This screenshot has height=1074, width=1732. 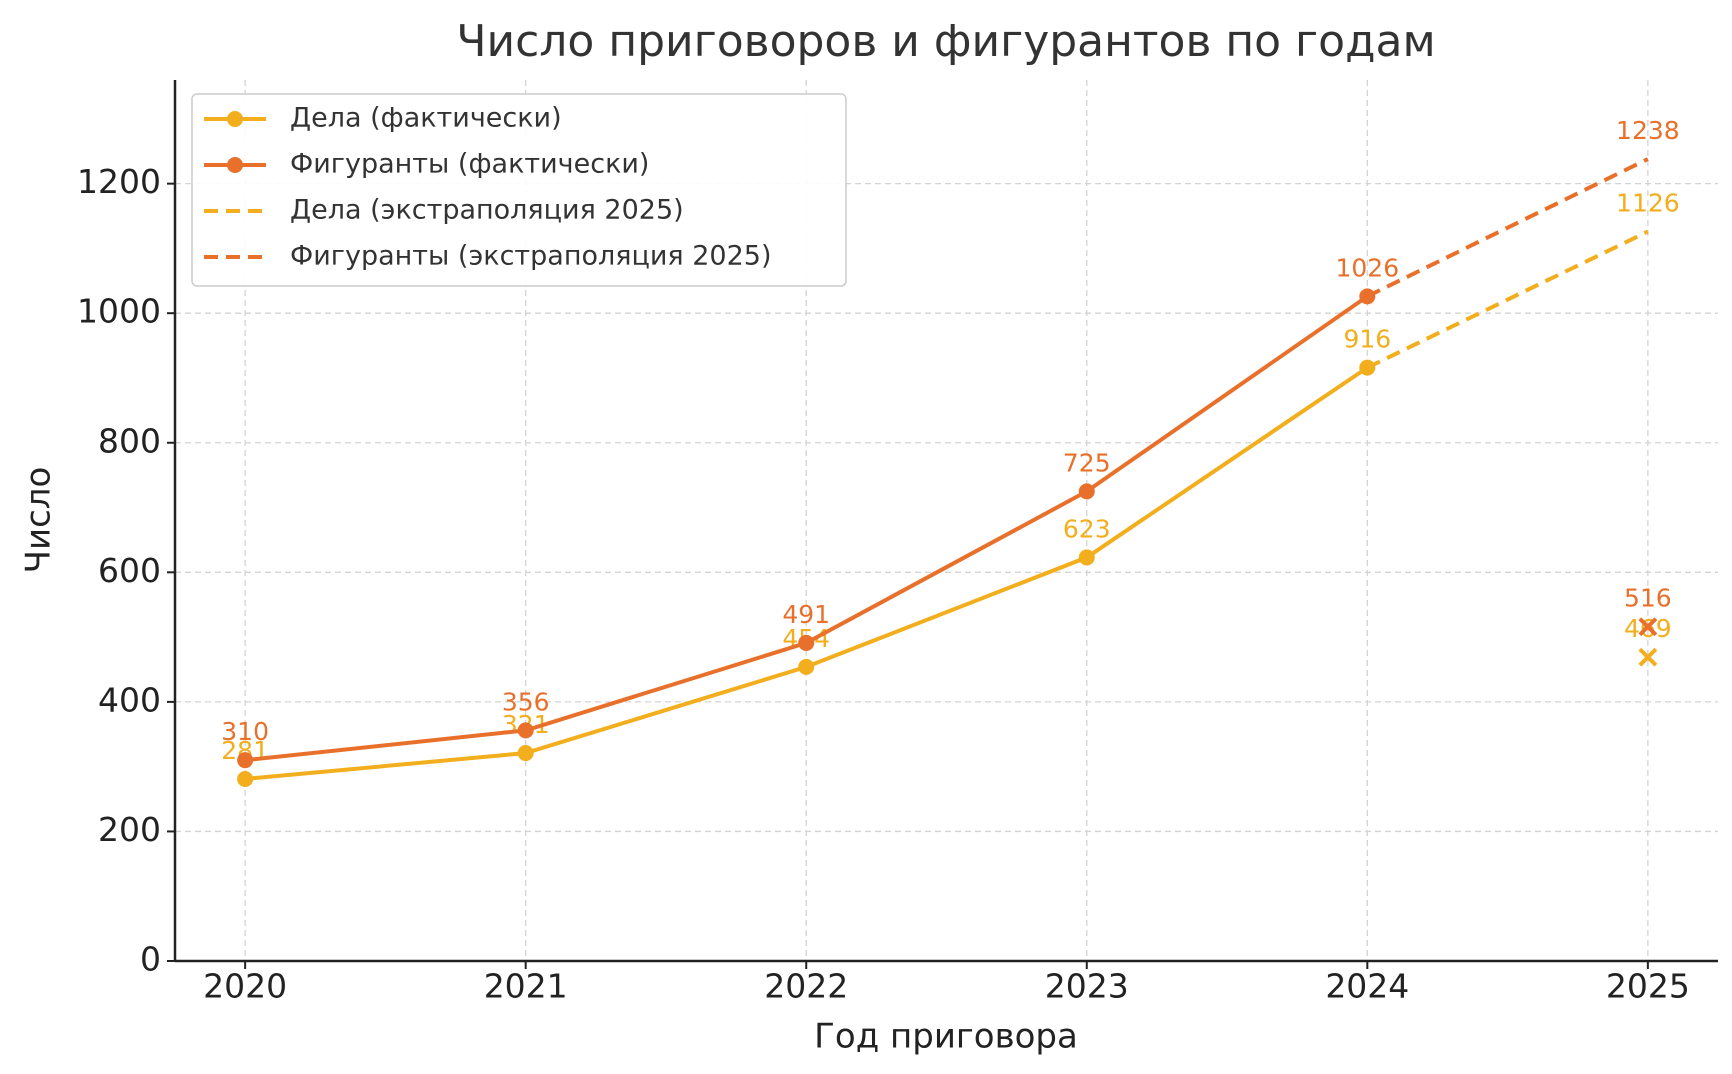 What do you see at coordinates (806, 614) in the screenshot?
I see `value-label: 491` at bounding box center [806, 614].